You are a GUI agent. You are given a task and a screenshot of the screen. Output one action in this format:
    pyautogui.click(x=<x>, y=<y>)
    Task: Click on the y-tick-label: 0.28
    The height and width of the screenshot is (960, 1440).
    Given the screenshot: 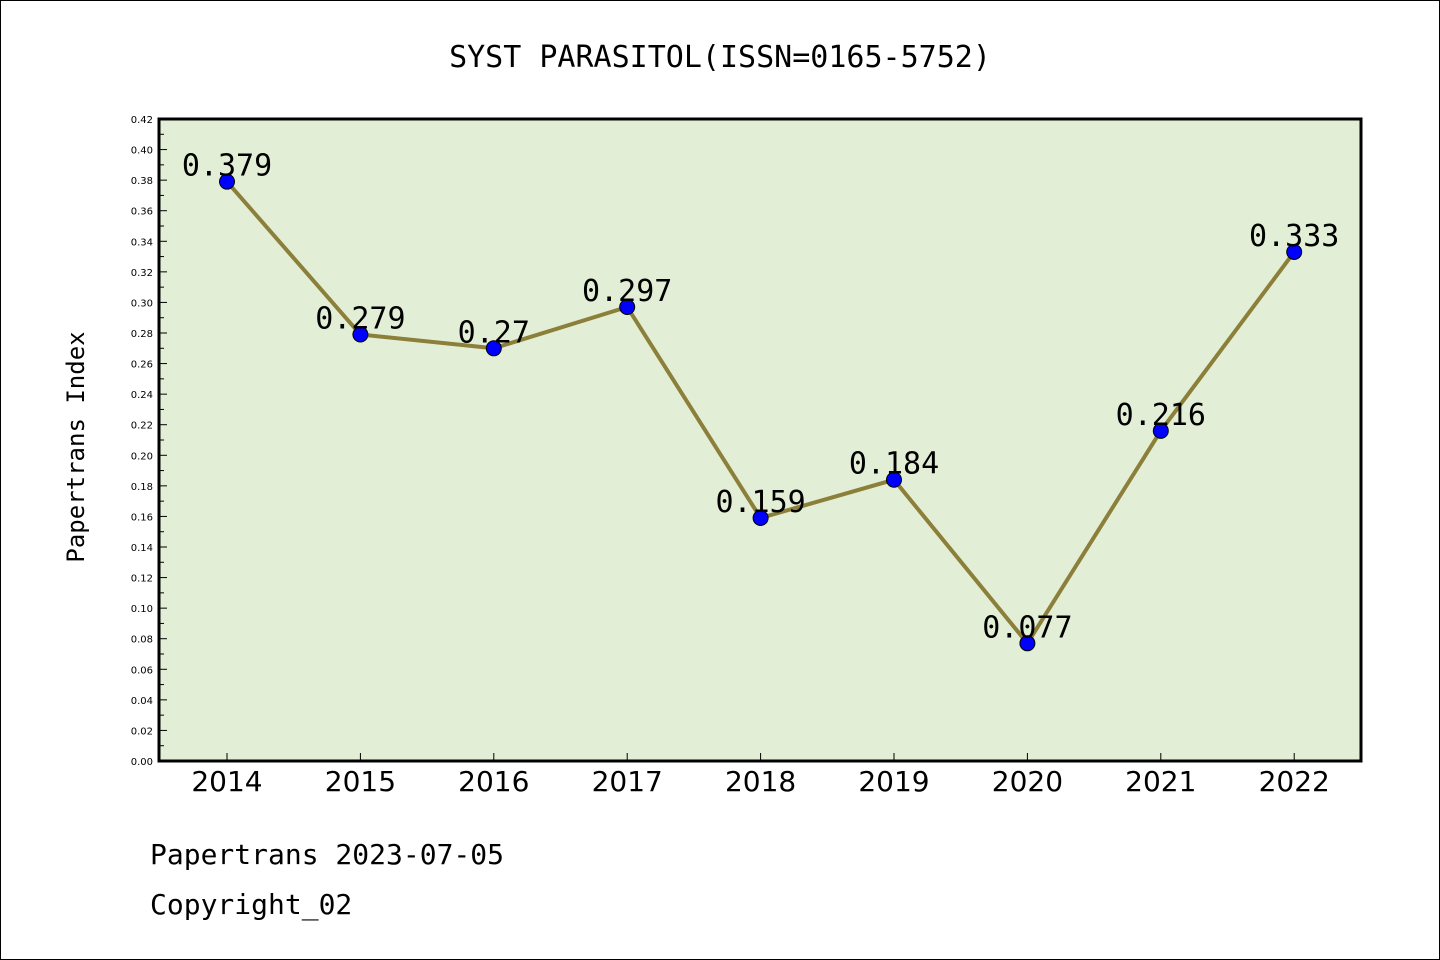 What is the action you would take?
    pyautogui.click(x=142, y=334)
    